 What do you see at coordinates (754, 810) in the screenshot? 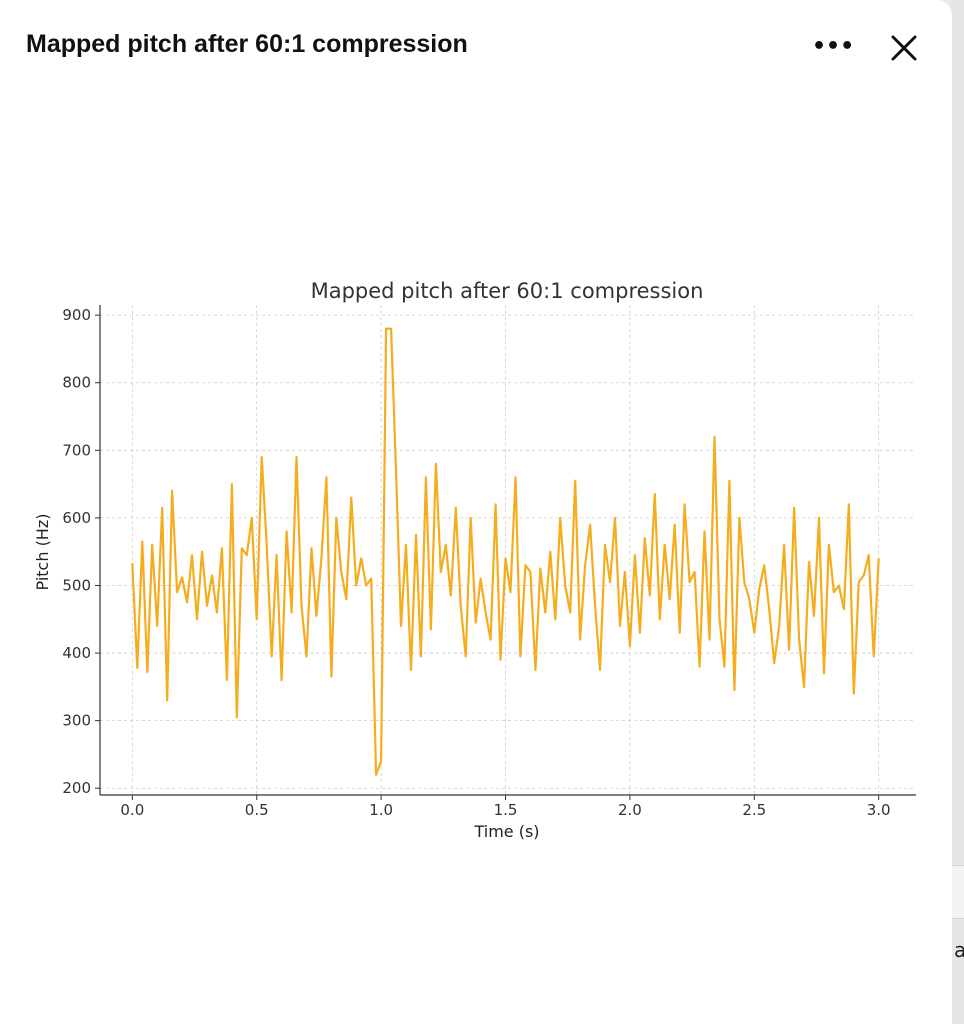
I see `x-tick-label: 2.5` at bounding box center [754, 810].